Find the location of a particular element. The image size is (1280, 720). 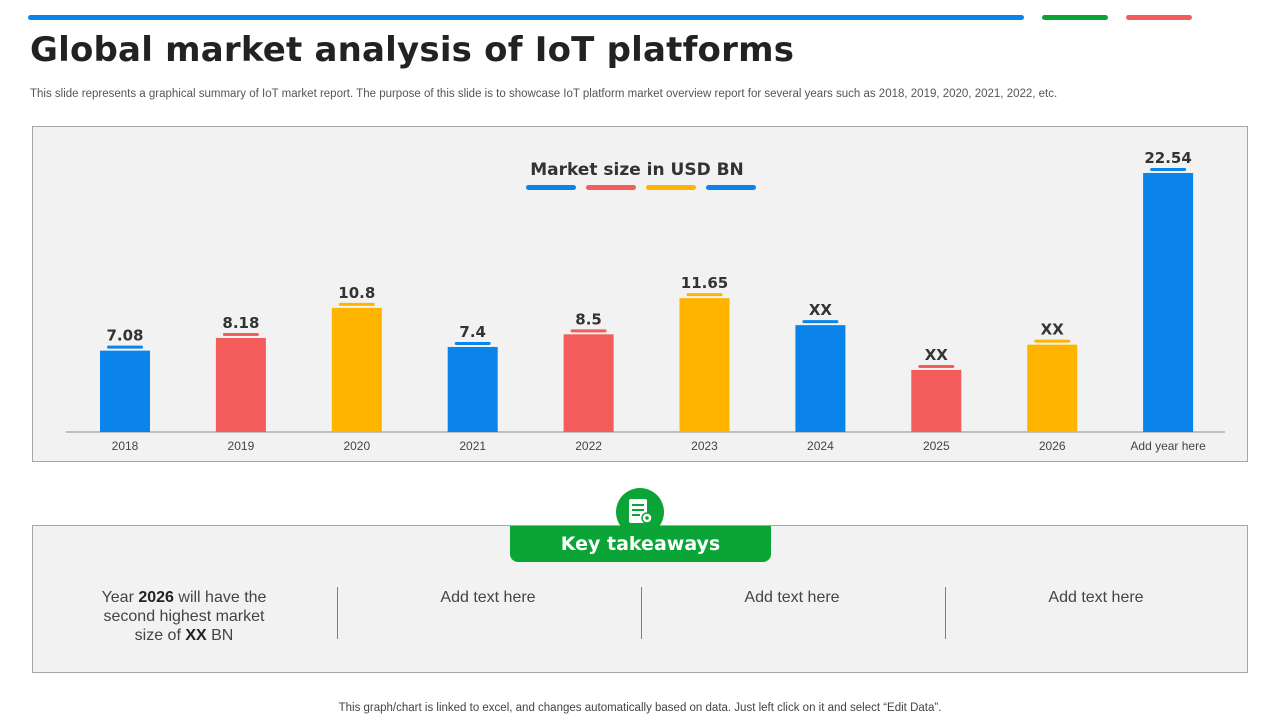

takeaway-item-3: Add text here is located at coordinates (792, 618).